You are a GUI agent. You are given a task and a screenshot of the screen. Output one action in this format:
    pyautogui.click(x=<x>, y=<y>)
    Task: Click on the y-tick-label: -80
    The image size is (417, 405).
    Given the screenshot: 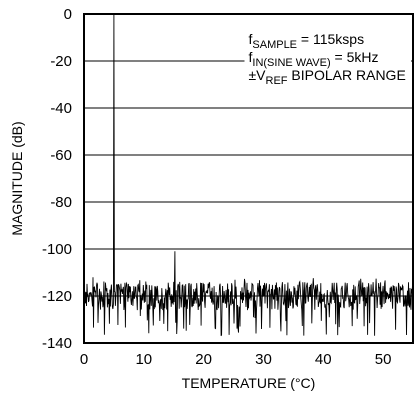 What is the action you would take?
    pyautogui.click(x=61, y=202)
    